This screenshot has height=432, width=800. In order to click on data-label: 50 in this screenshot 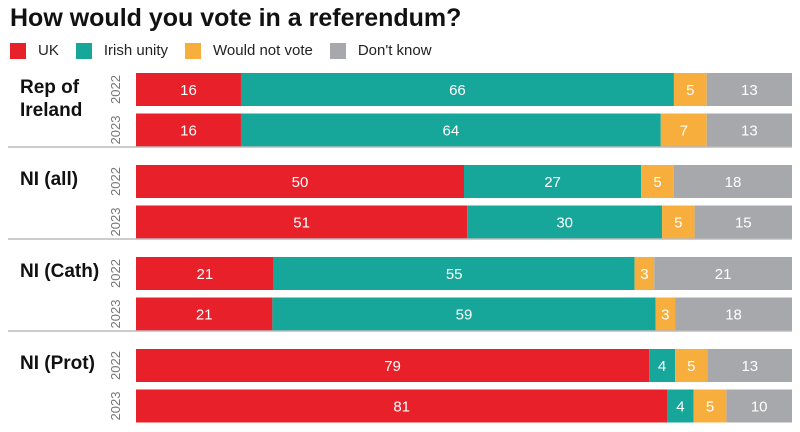, I will do `click(300, 182)`.